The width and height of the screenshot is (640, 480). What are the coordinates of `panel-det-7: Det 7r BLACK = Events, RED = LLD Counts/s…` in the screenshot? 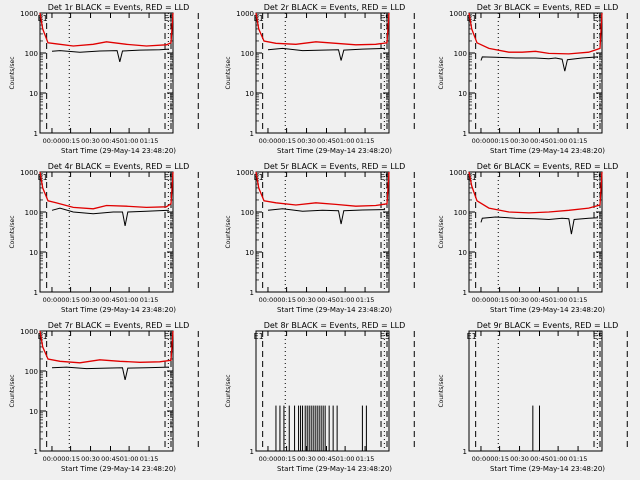 It's located at (104, 397).